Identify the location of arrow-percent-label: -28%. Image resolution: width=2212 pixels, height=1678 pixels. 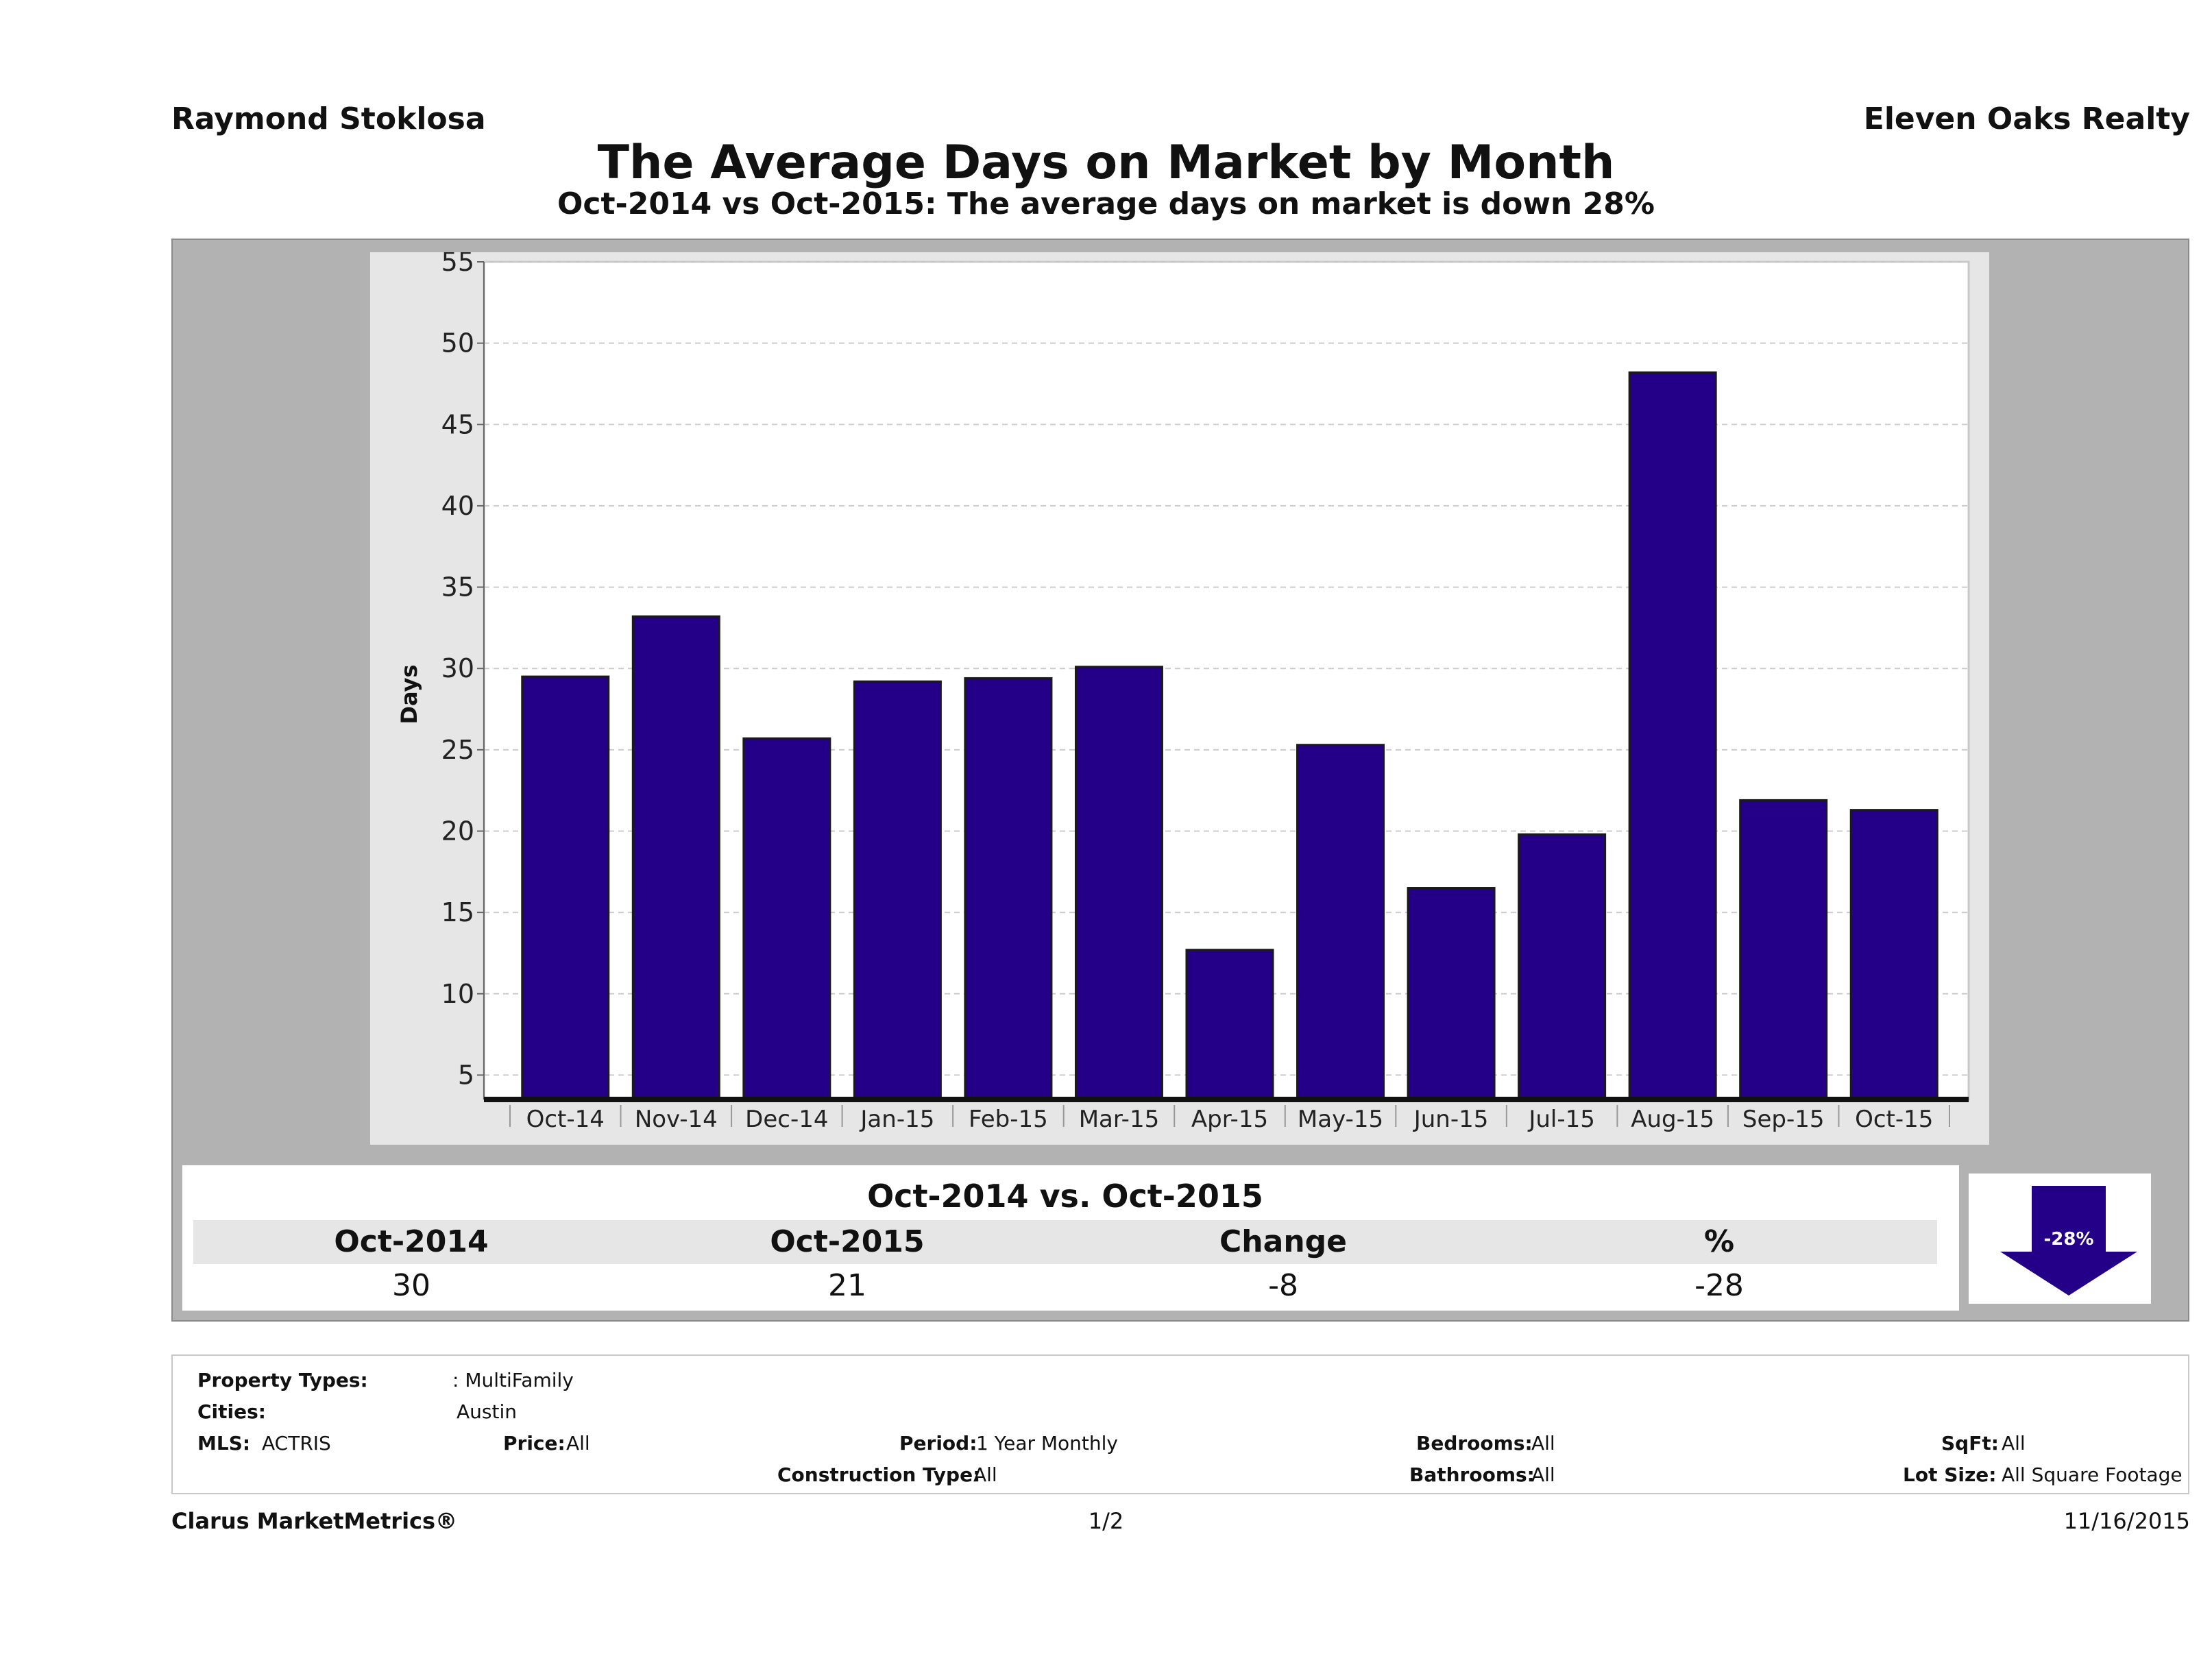
(2068, 1239).